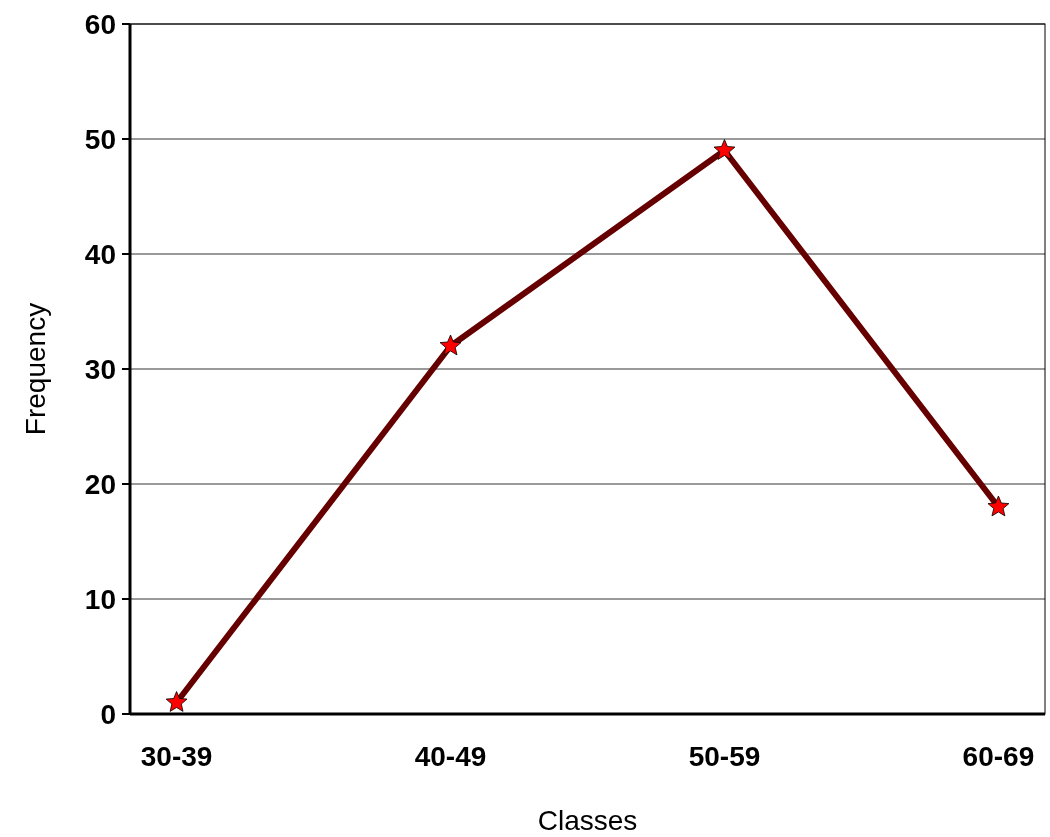  What do you see at coordinates (100, 24) in the screenshot?
I see `y-tick-label: 60` at bounding box center [100, 24].